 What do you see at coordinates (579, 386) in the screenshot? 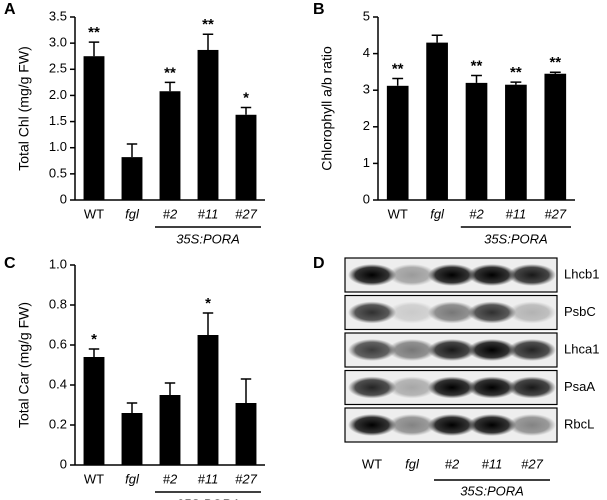
I see `row-label: PsaA` at bounding box center [579, 386].